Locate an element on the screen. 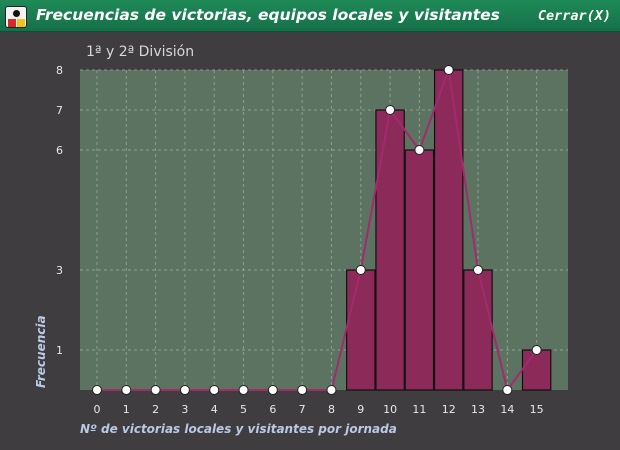  y-tick-6: 6 is located at coordinates (59, 150).